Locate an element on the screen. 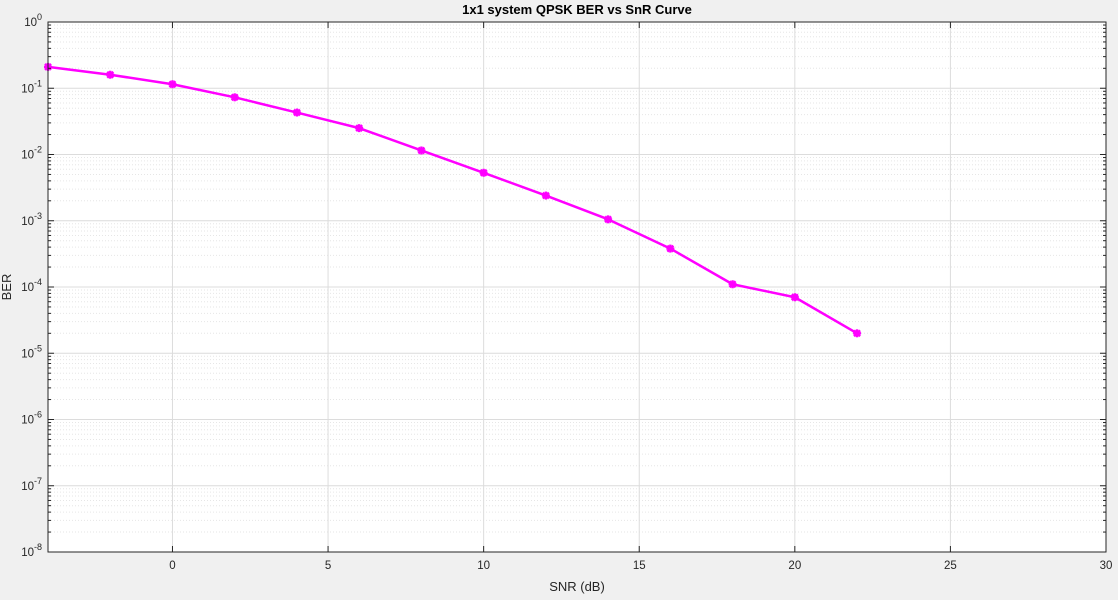 This screenshot has width=1118, height=600. x-tick-labels: 0 5 10 15 20 25 30 is located at coordinates (640, 566).